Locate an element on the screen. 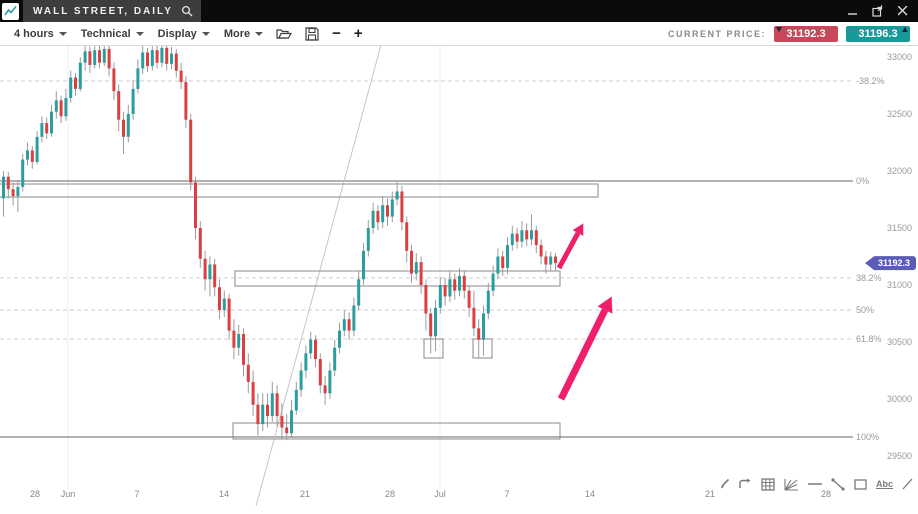 The image size is (918, 514). more-label: More is located at coordinates (237, 33).